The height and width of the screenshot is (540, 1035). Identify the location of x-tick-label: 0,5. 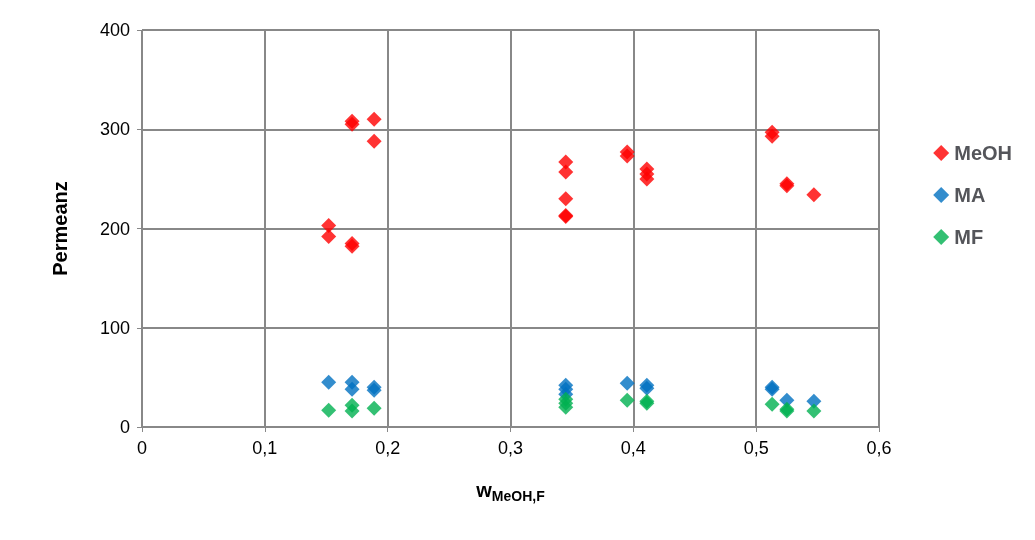
(756, 448).